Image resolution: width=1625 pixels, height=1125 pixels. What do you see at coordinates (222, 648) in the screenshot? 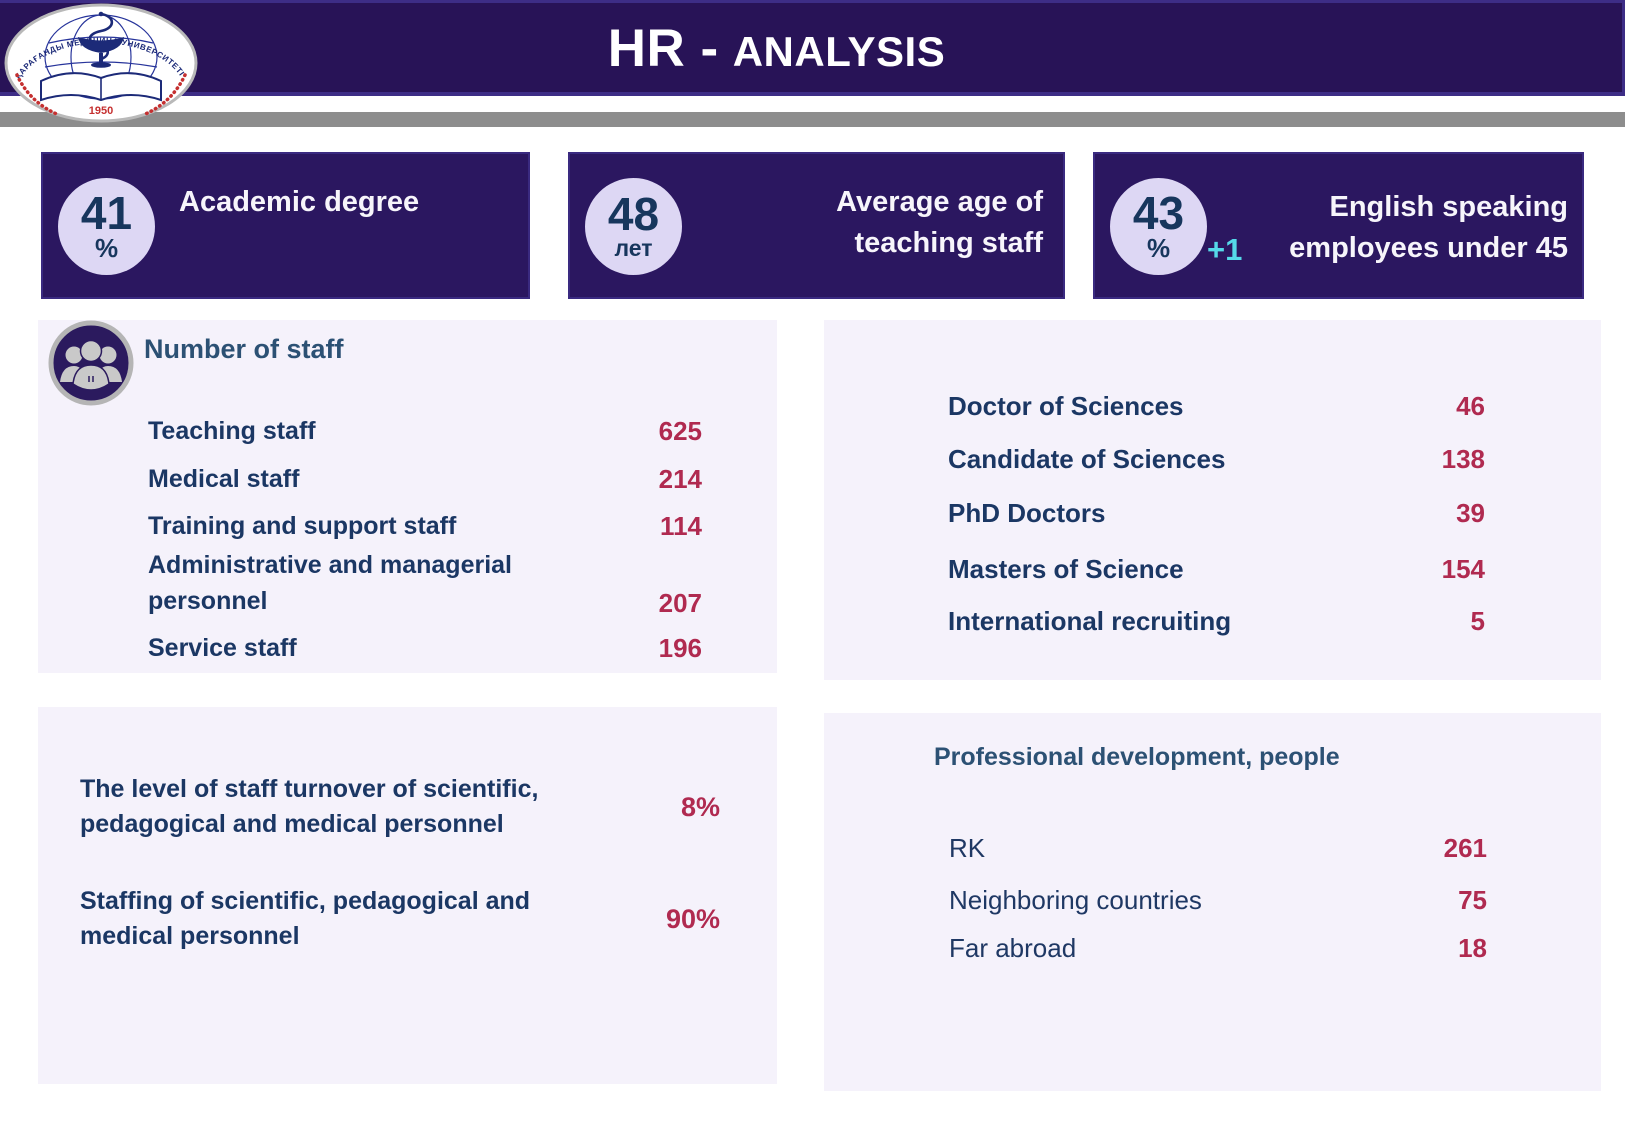
I see `row-label: Service staff` at bounding box center [222, 648].